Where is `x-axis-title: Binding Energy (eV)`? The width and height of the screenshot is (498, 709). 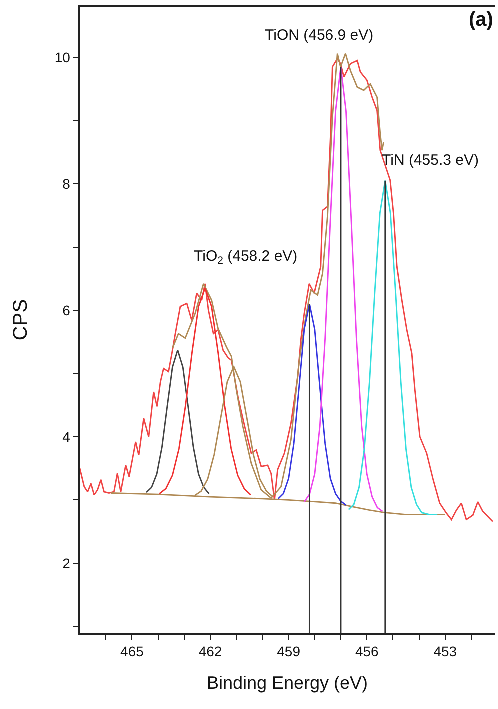
x-axis-title: Binding Energy (eV) is located at coordinates (287, 683).